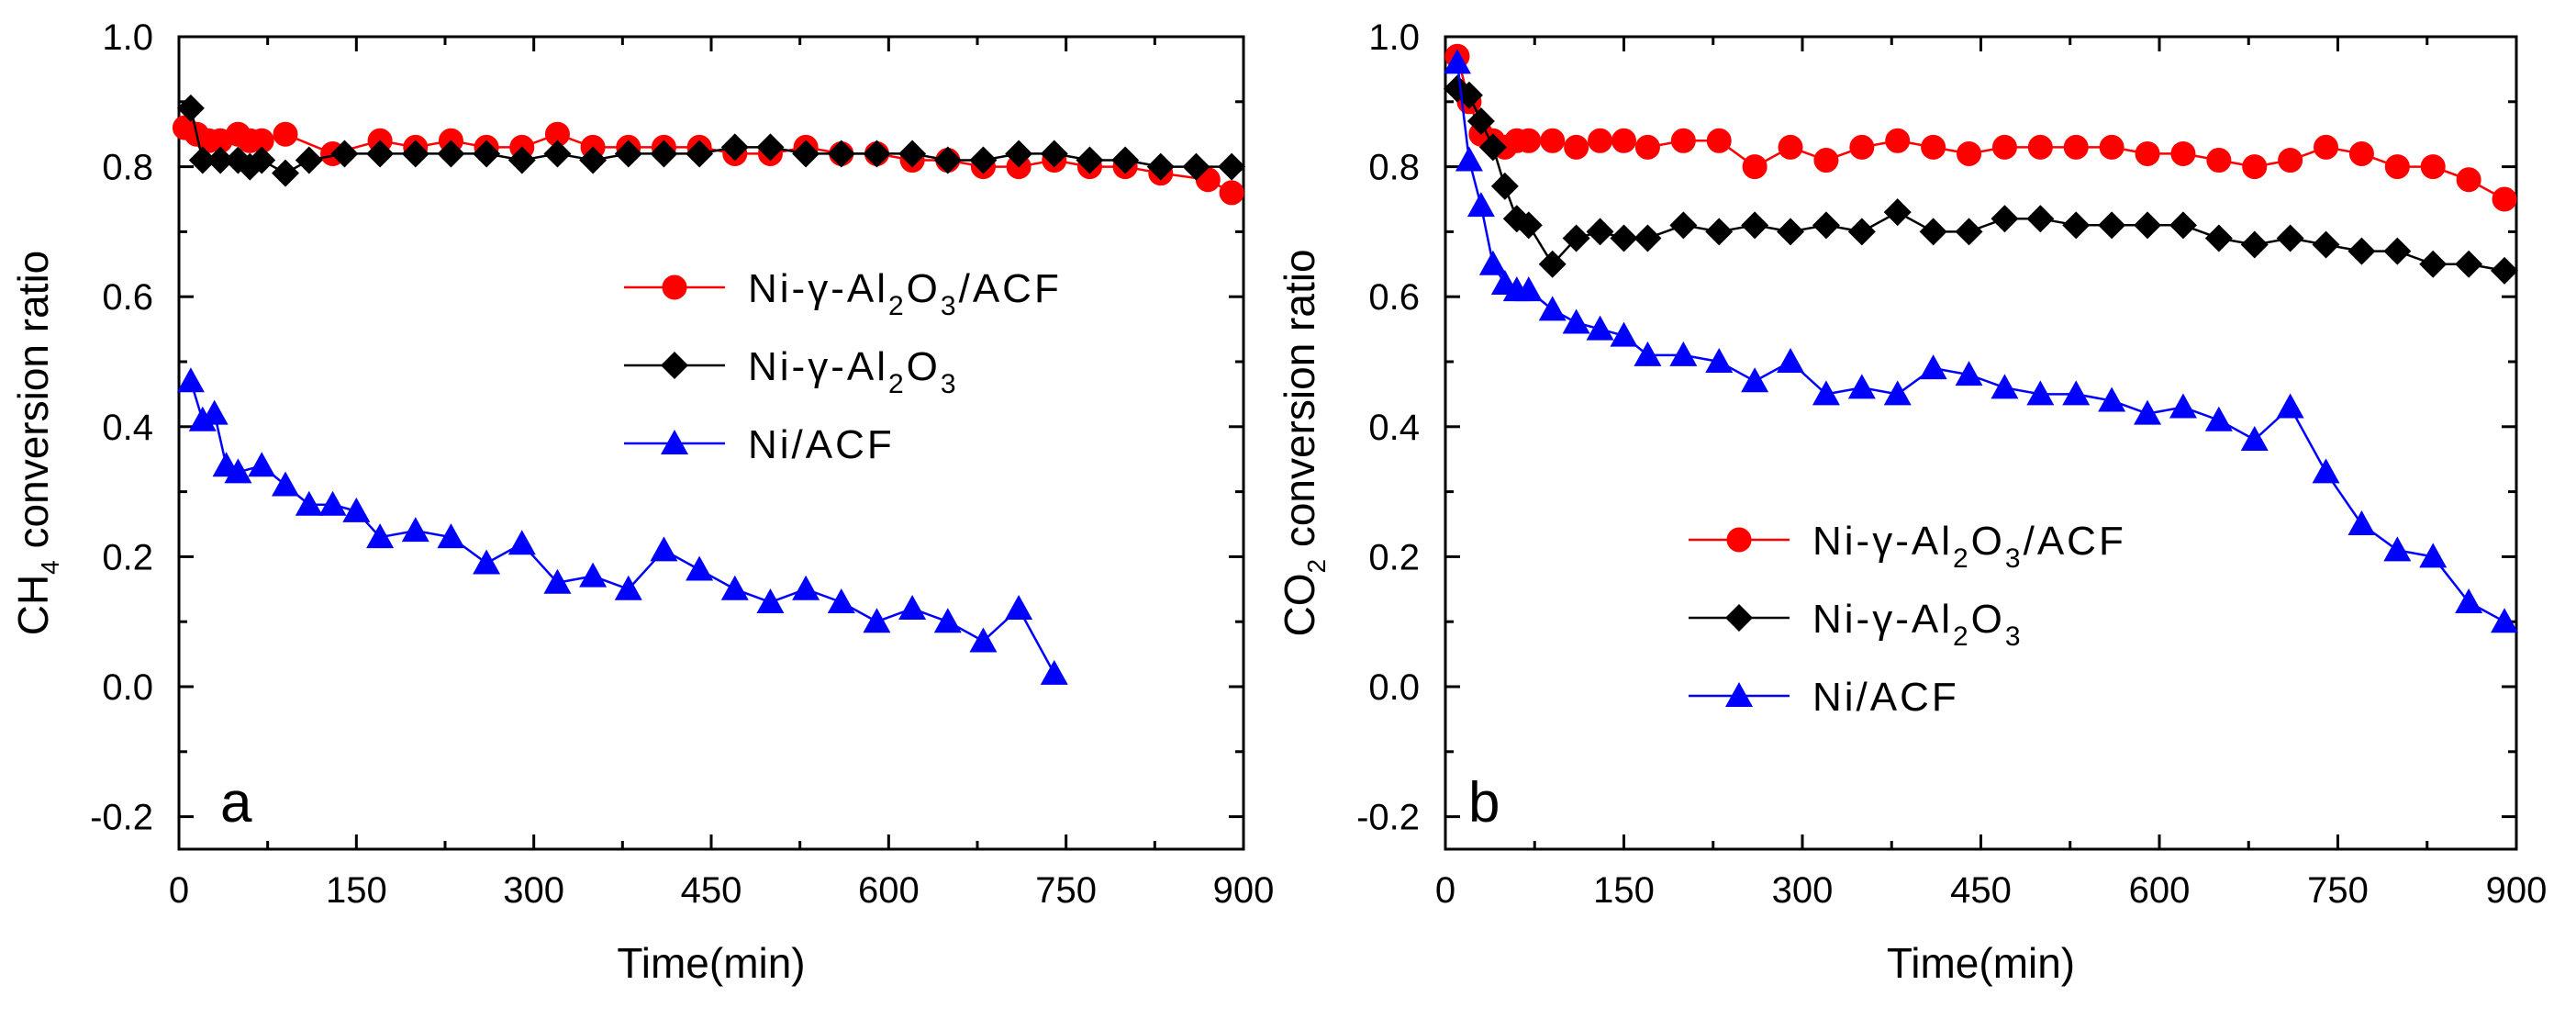 Image resolution: width=2576 pixels, height=1019 pixels. What do you see at coordinates (711, 963) in the screenshot?
I see `x-axis-title: Time(min)` at bounding box center [711, 963].